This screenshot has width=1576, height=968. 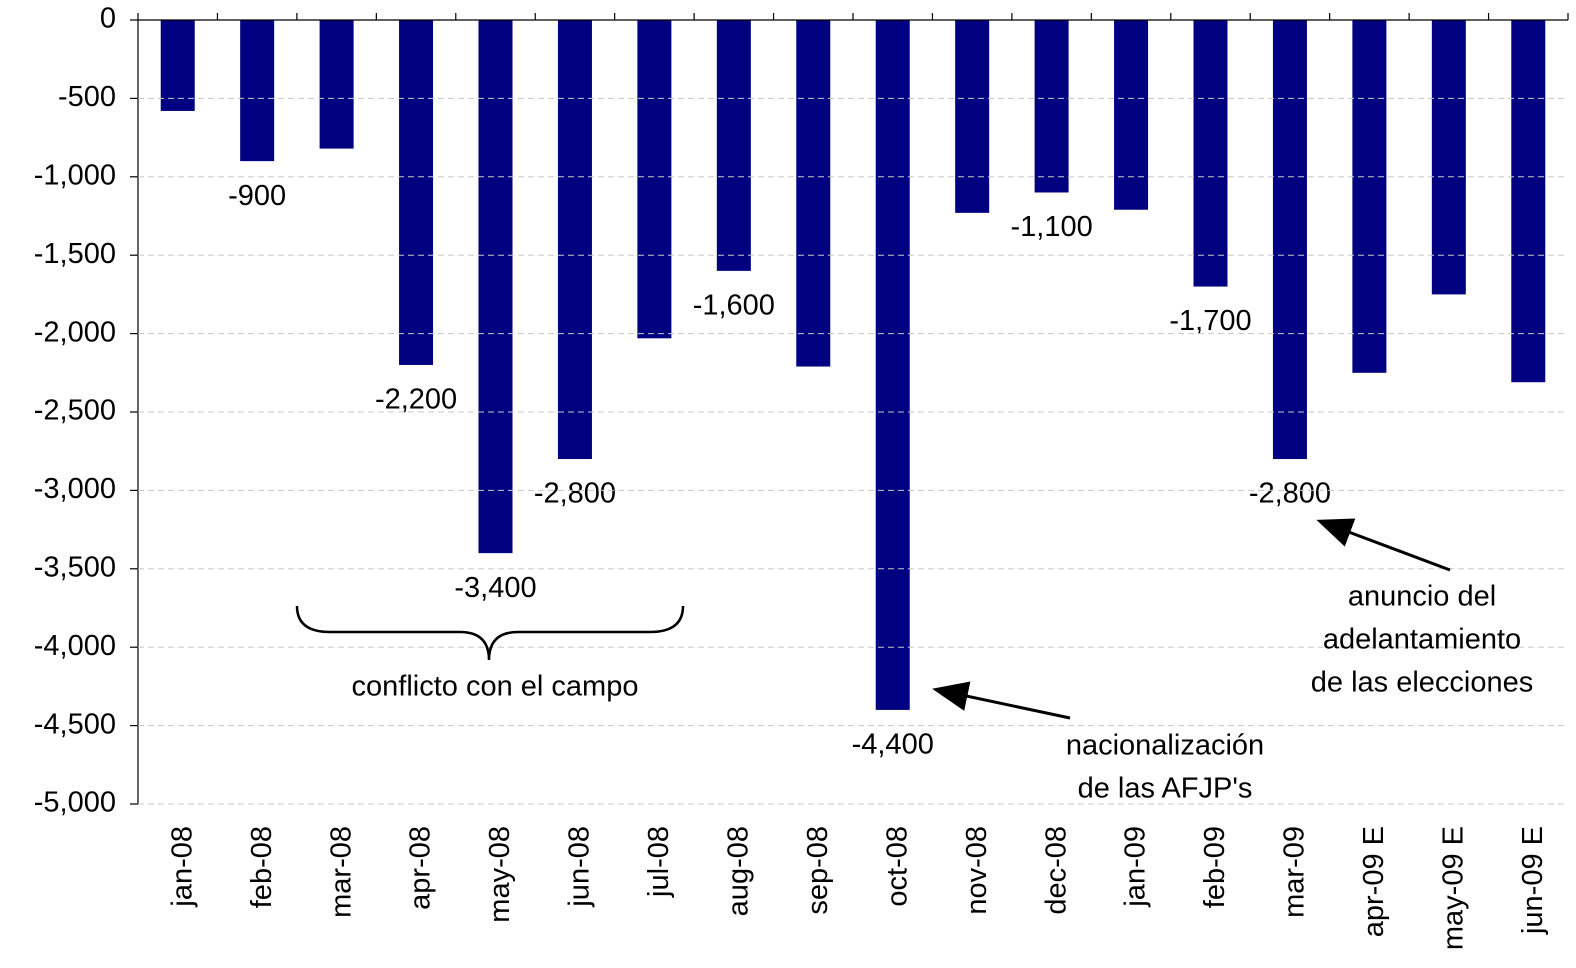 I want to click on value-label: -3,400, so click(x=495, y=588).